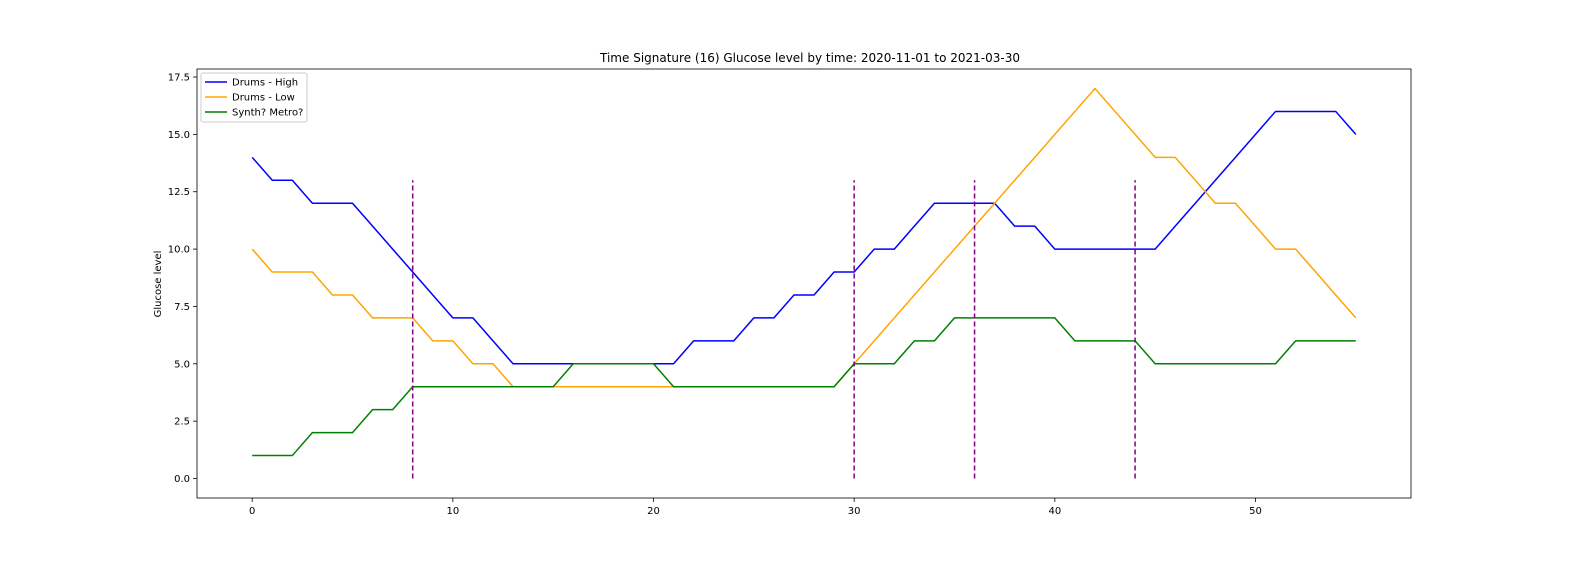 The image size is (1584, 580). I want to click on x-tick-label: 20, so click(653, 511).